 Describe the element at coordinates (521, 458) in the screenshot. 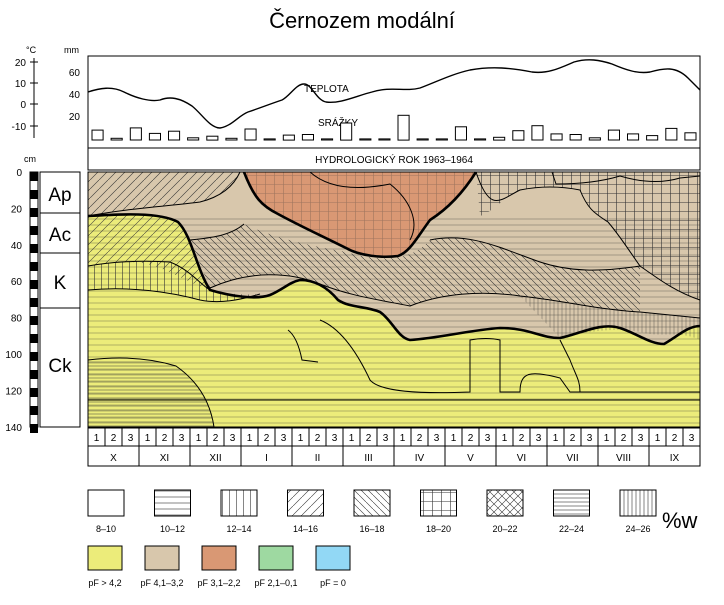

I see `month-label: VI` at that location.